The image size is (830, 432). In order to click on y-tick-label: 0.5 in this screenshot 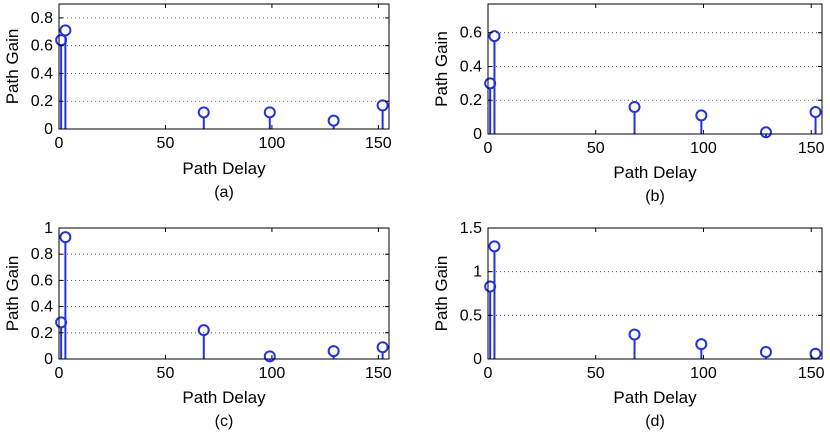, I will do `click(471, 315)`.